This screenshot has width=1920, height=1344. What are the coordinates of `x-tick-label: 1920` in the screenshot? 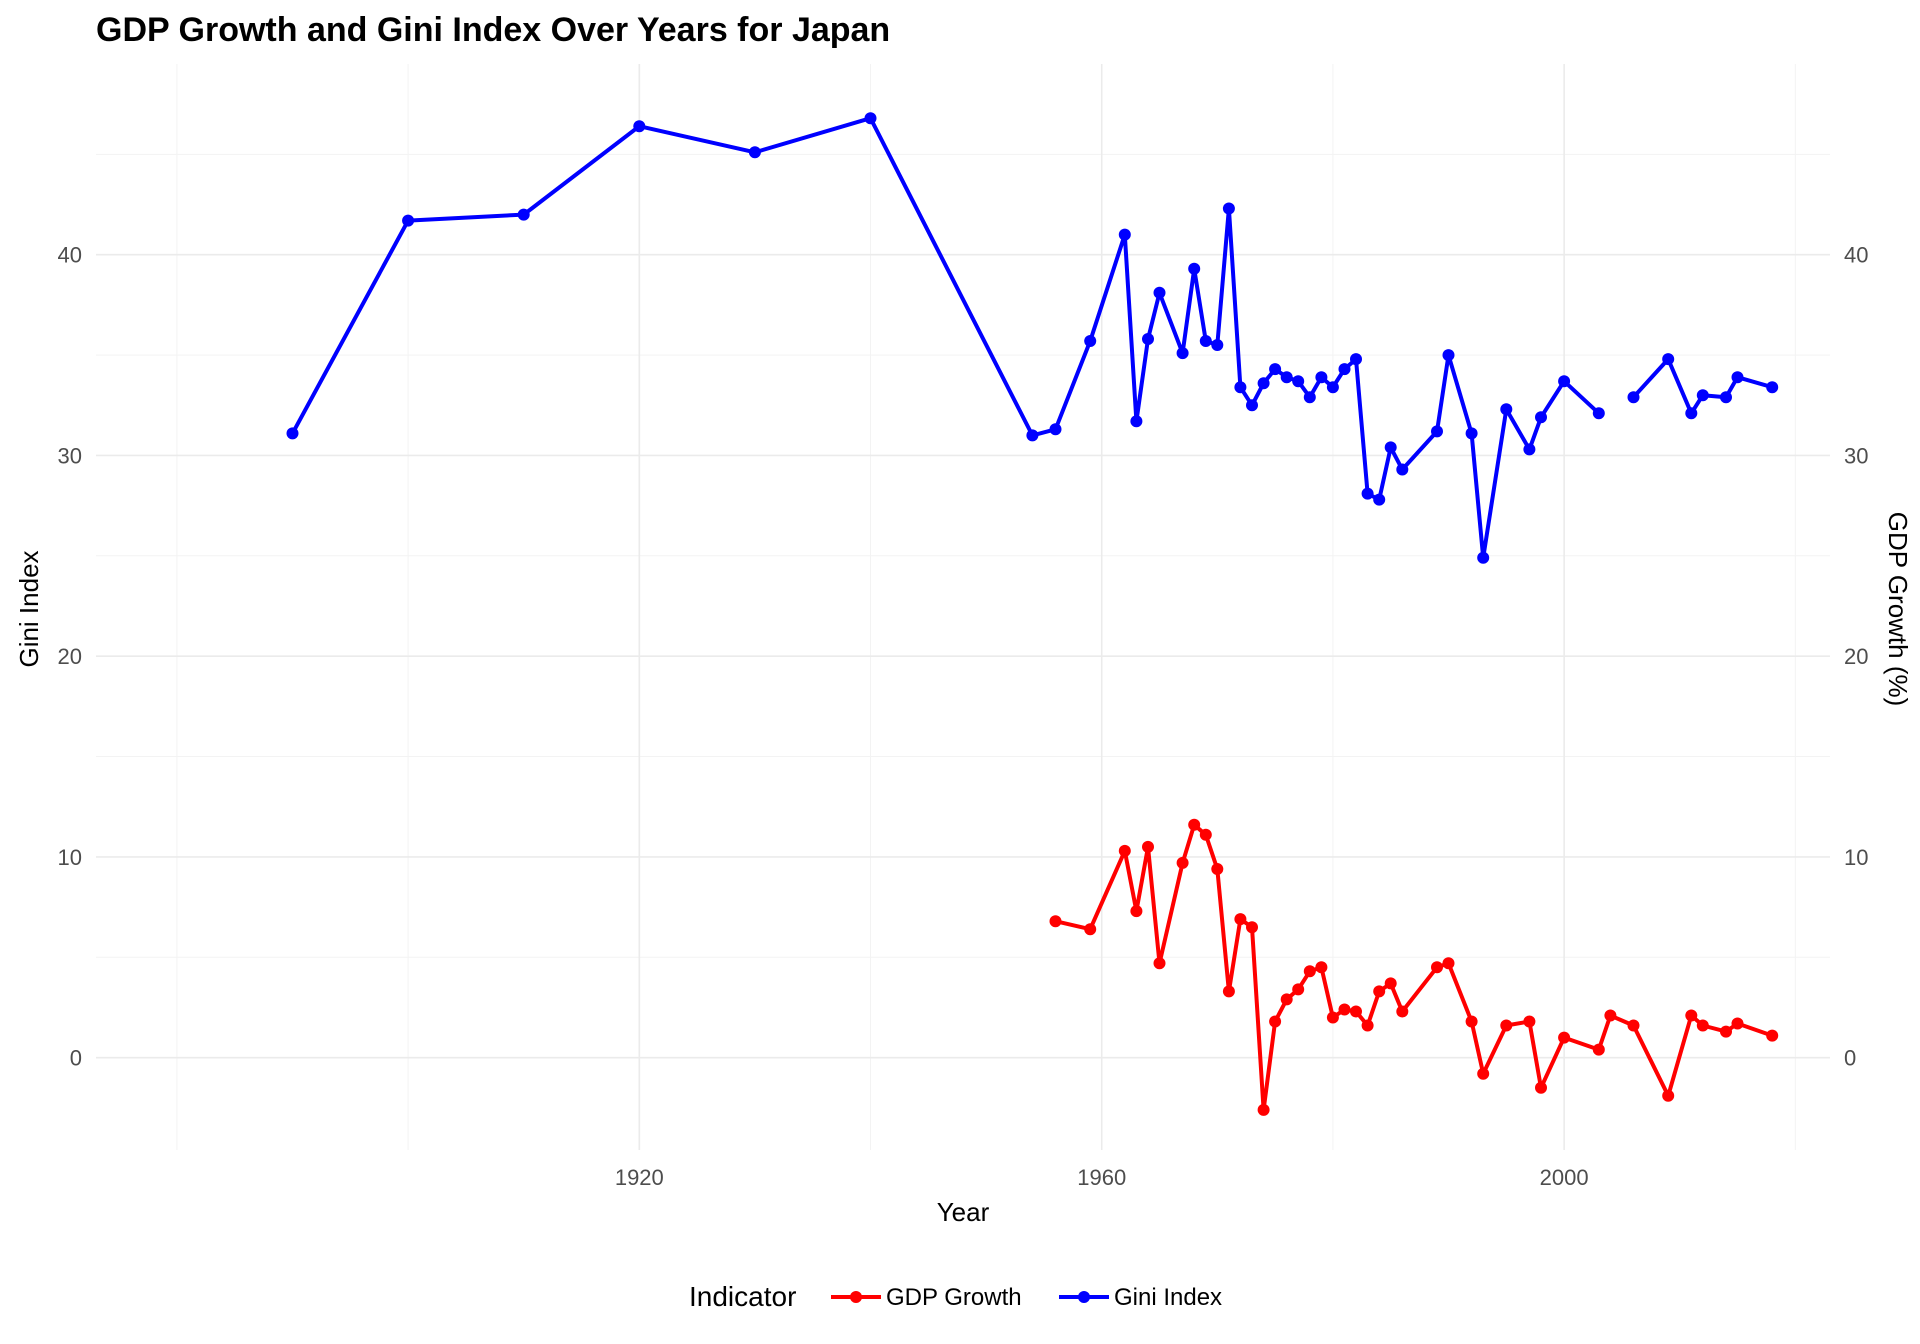 It's located at (639, 1177).